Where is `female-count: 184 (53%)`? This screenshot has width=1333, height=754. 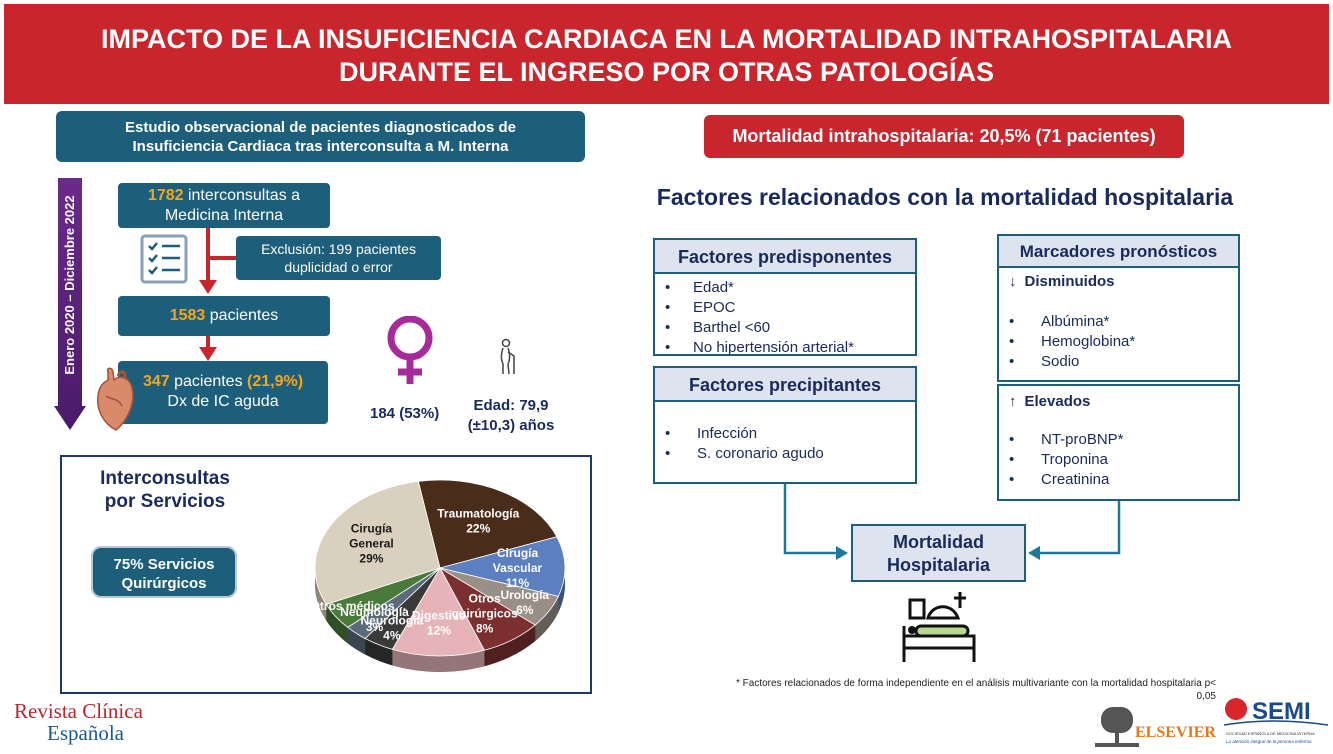 female-count: 184 (53%) is located at coordinates (405, 413).